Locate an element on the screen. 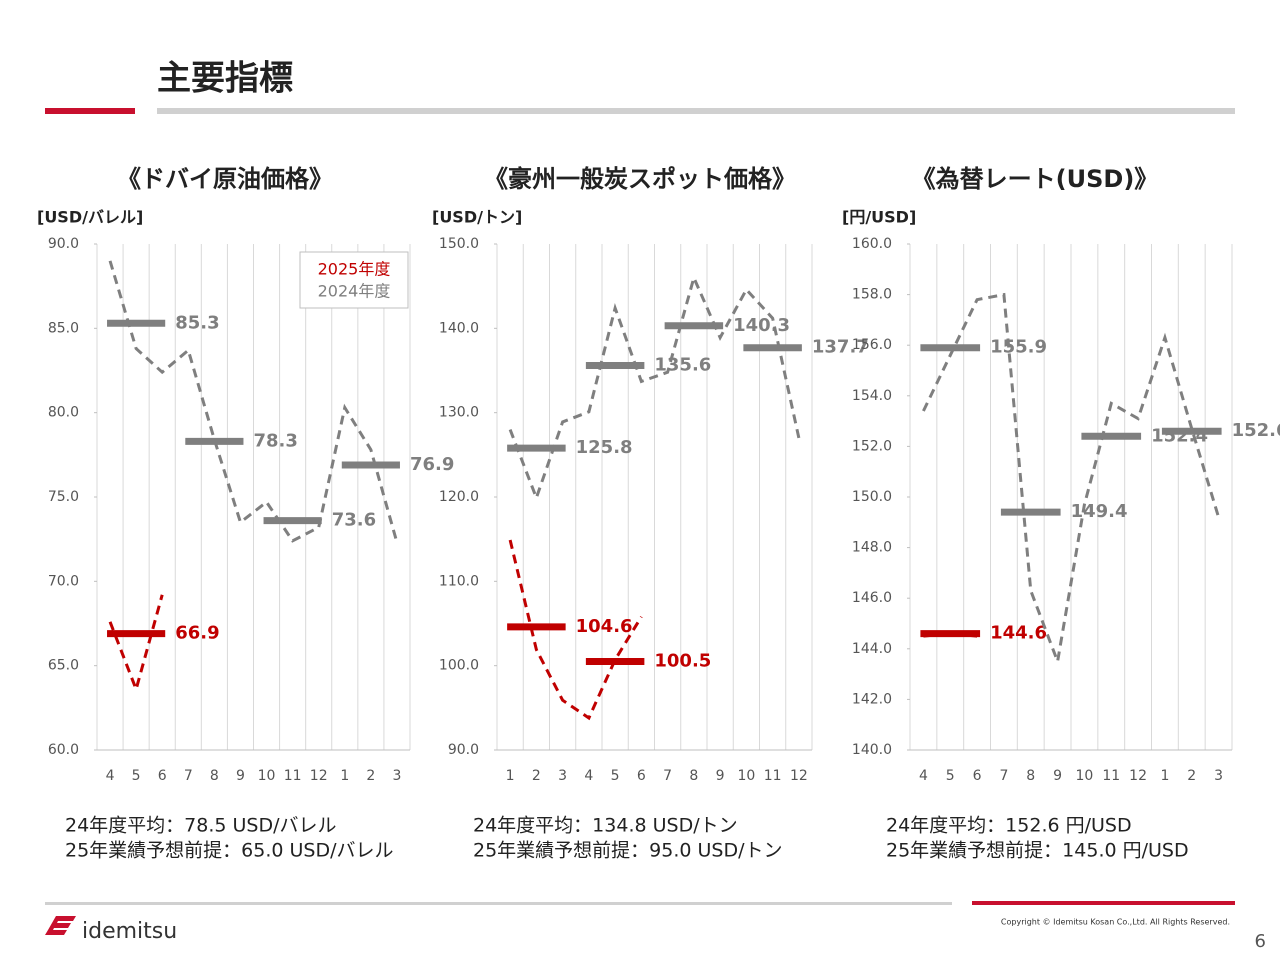 Image resolution: width=1280 pixels, height=964 pixels. note: 25年業績予想前提：65.0 USD/バレル is located at coordinates (229, 851).